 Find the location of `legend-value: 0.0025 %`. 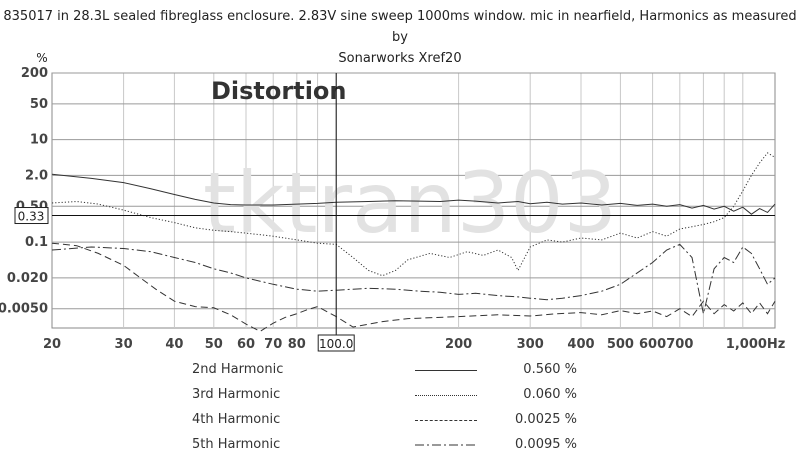

legend-value: 0.0025 % is located at coordinates (546, 419).